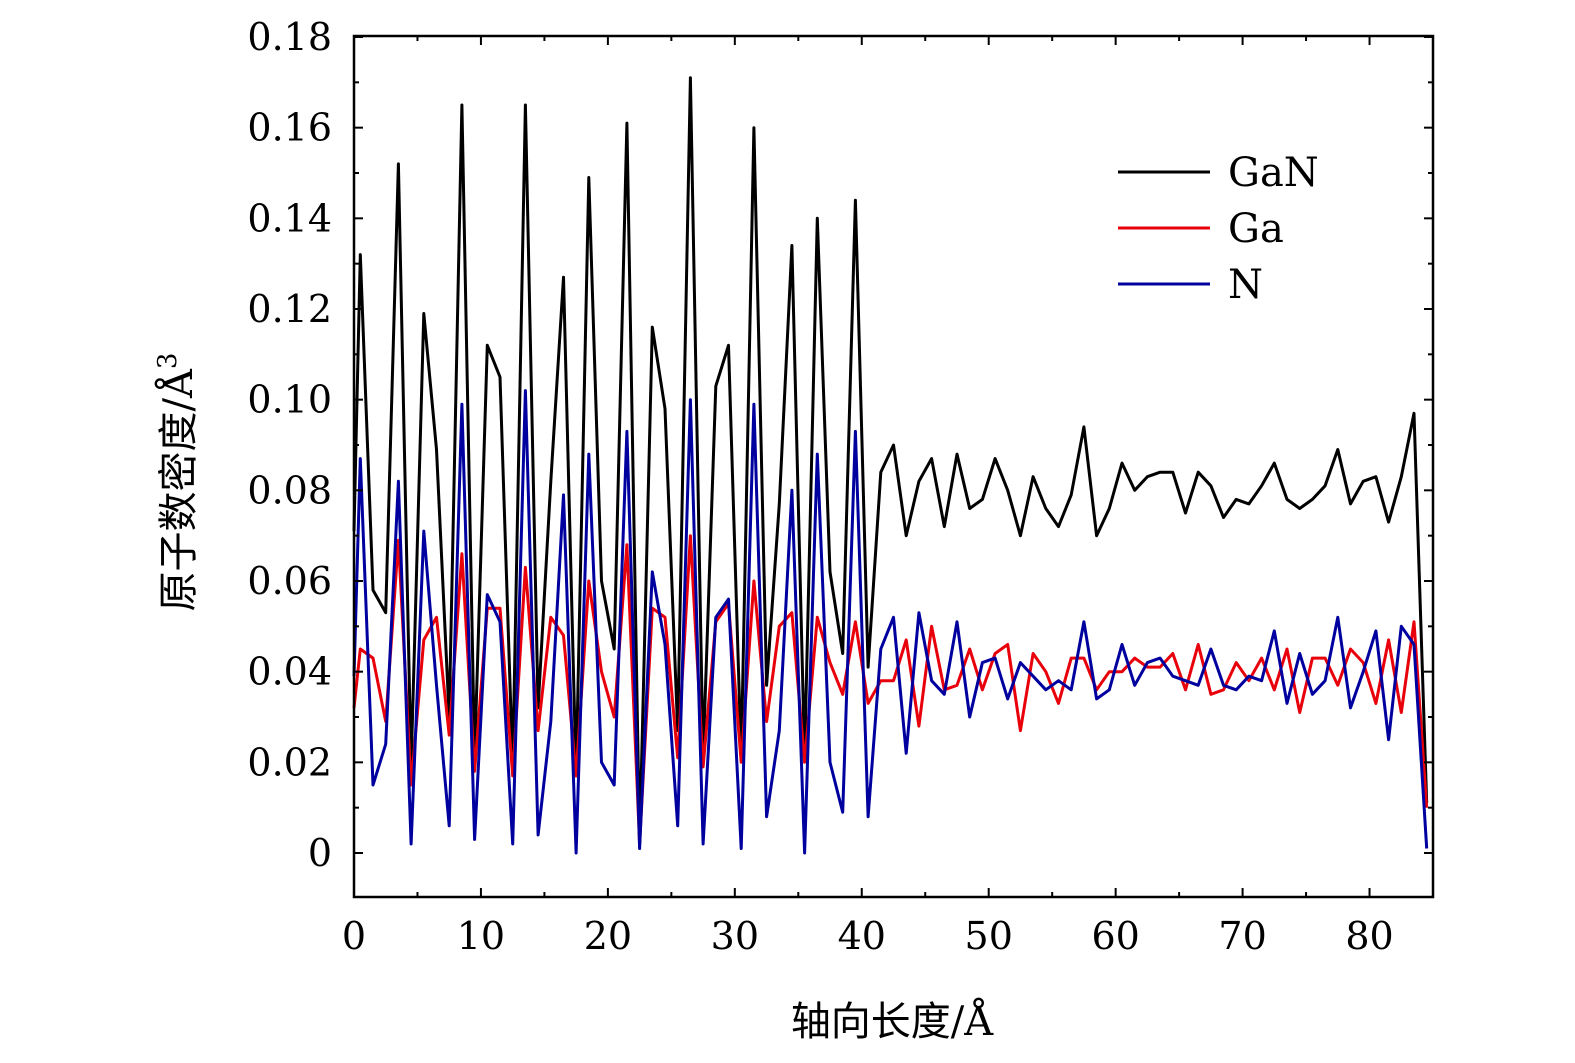  What do you see at coordinates (289, 128) in the screenshot?
I see `y-tick-label: 0.16` at bounding box center [289, 128].